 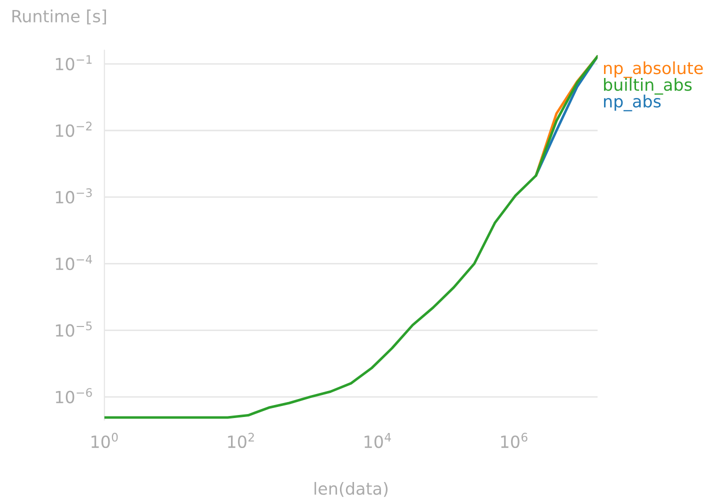 What do you see at coordinates (653, 69) in the screenshot?
I see `series-label: np_absolute` at bounding box center [653, 69].